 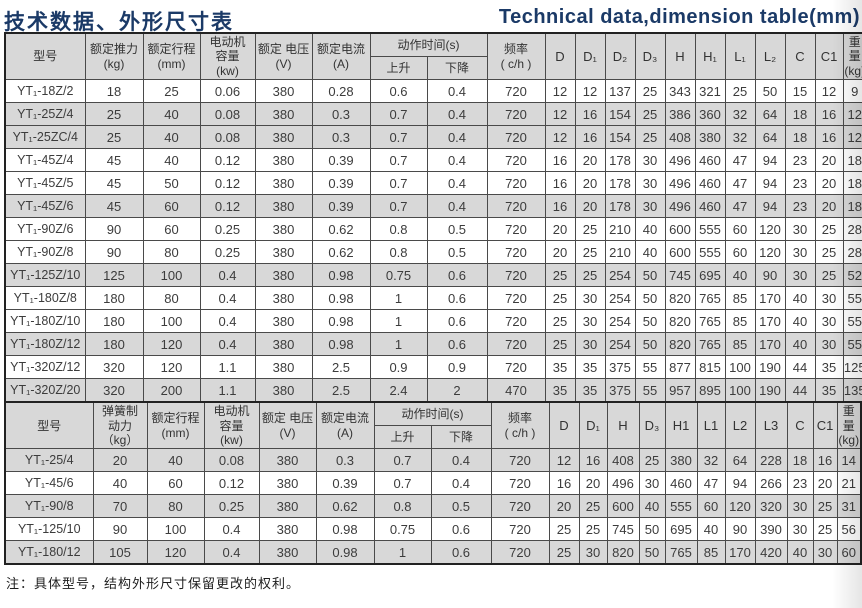 What do you see at coordinates (114, 206) in the screenshot?
I see `table-cell: 45` at bounding box center [114, 206].